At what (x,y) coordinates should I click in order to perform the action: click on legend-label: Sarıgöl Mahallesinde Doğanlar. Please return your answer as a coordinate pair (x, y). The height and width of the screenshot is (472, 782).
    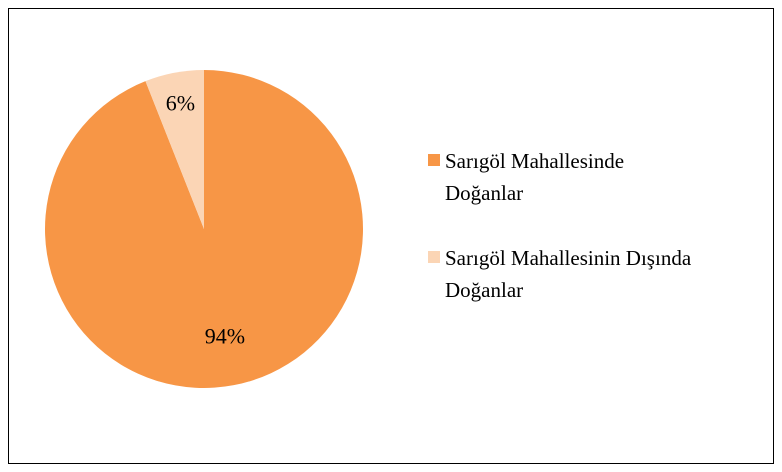
    Looking at the image, I should click on (535, 177).